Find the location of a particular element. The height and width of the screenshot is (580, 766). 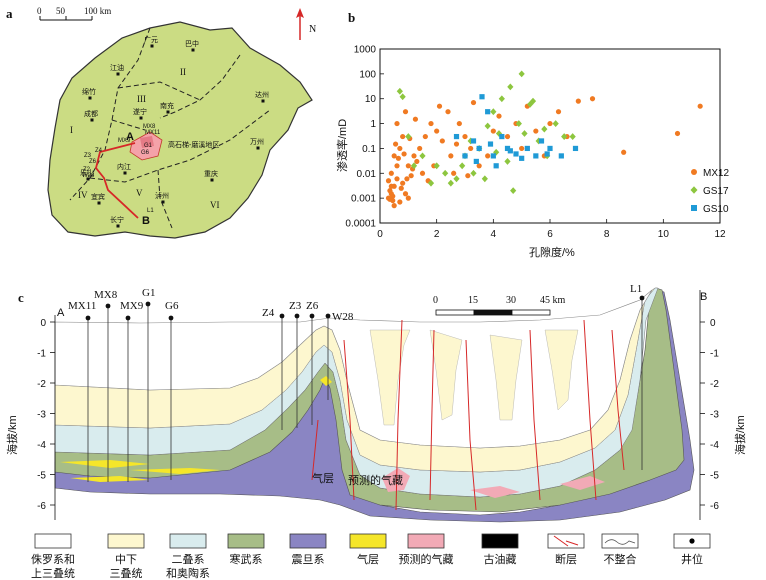

section-end-a: A is located at coordinates (61, 313).